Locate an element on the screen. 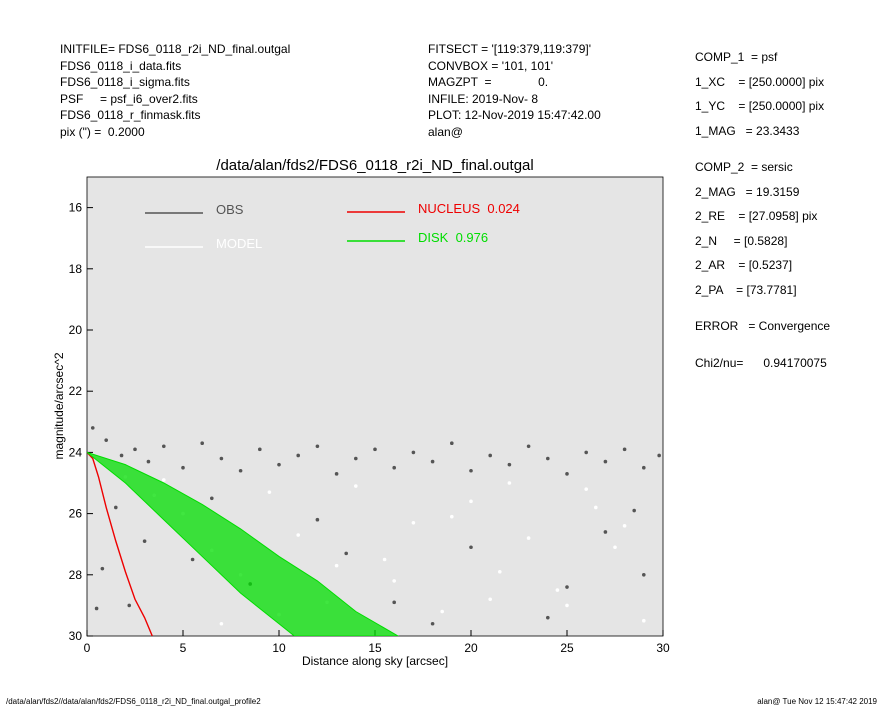  info-line: INFILE: 2019-Nov- 8 is located at coordinates (483, 98).